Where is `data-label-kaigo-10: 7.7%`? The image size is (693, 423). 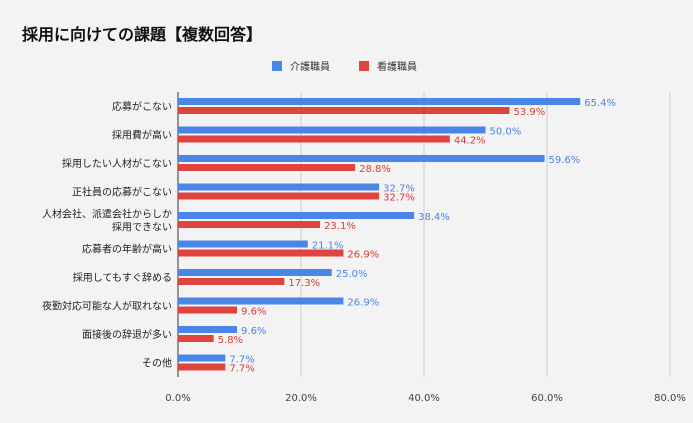
data-label-kaigo-10: 7.7% is located at coordinates (241, 360).